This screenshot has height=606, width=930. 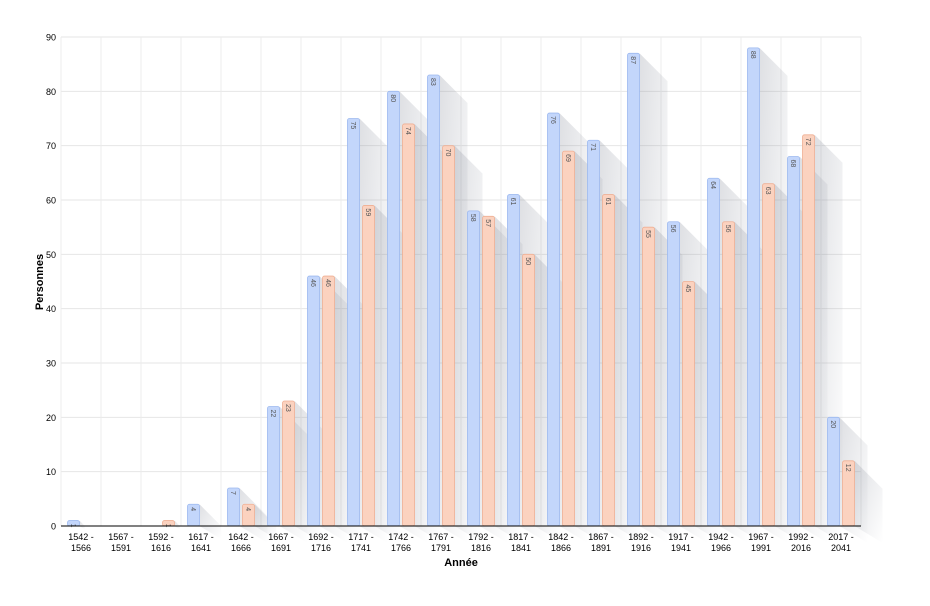 I want to click on bar-value-label: 50, so click(x=527, y=261).